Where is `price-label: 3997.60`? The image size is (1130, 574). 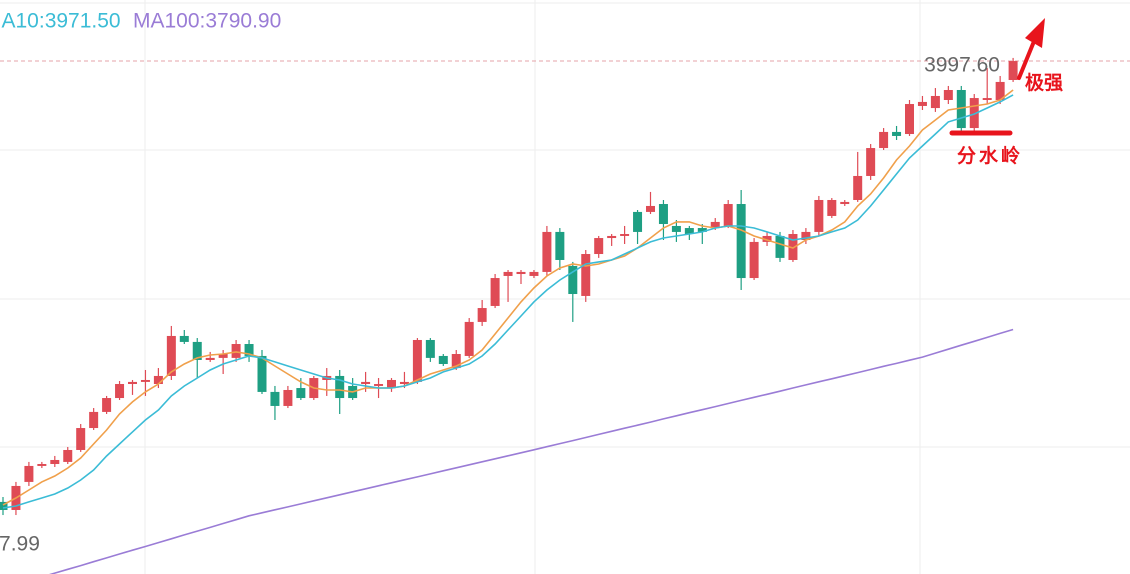 price-label: 3997.60 is located at coordinates (962, 65).